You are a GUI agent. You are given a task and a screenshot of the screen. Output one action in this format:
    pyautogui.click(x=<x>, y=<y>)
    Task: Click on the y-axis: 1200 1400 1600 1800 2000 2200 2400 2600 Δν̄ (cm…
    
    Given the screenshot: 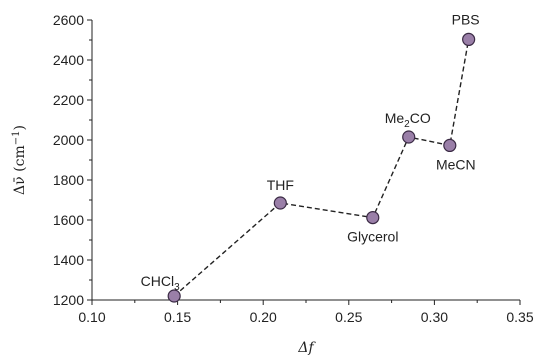 What is the action you would take?
    pyautogui.click(x=52, y=160)
    